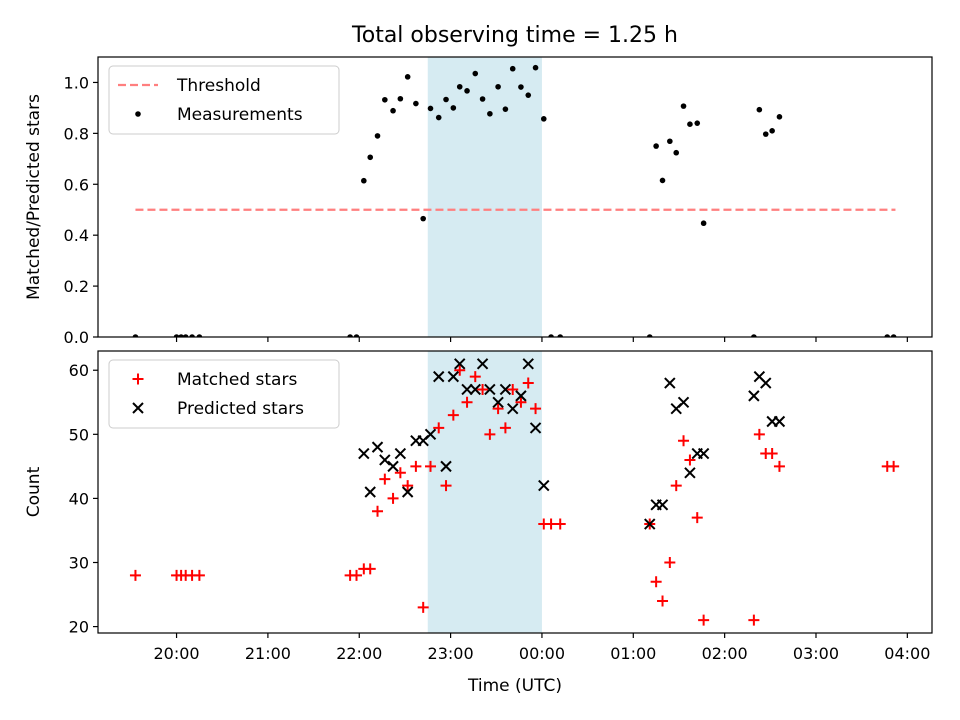 The width and height of the screenshot is (960, 720). I want to click on y-tick-label: 0.8, so click(76, 133).